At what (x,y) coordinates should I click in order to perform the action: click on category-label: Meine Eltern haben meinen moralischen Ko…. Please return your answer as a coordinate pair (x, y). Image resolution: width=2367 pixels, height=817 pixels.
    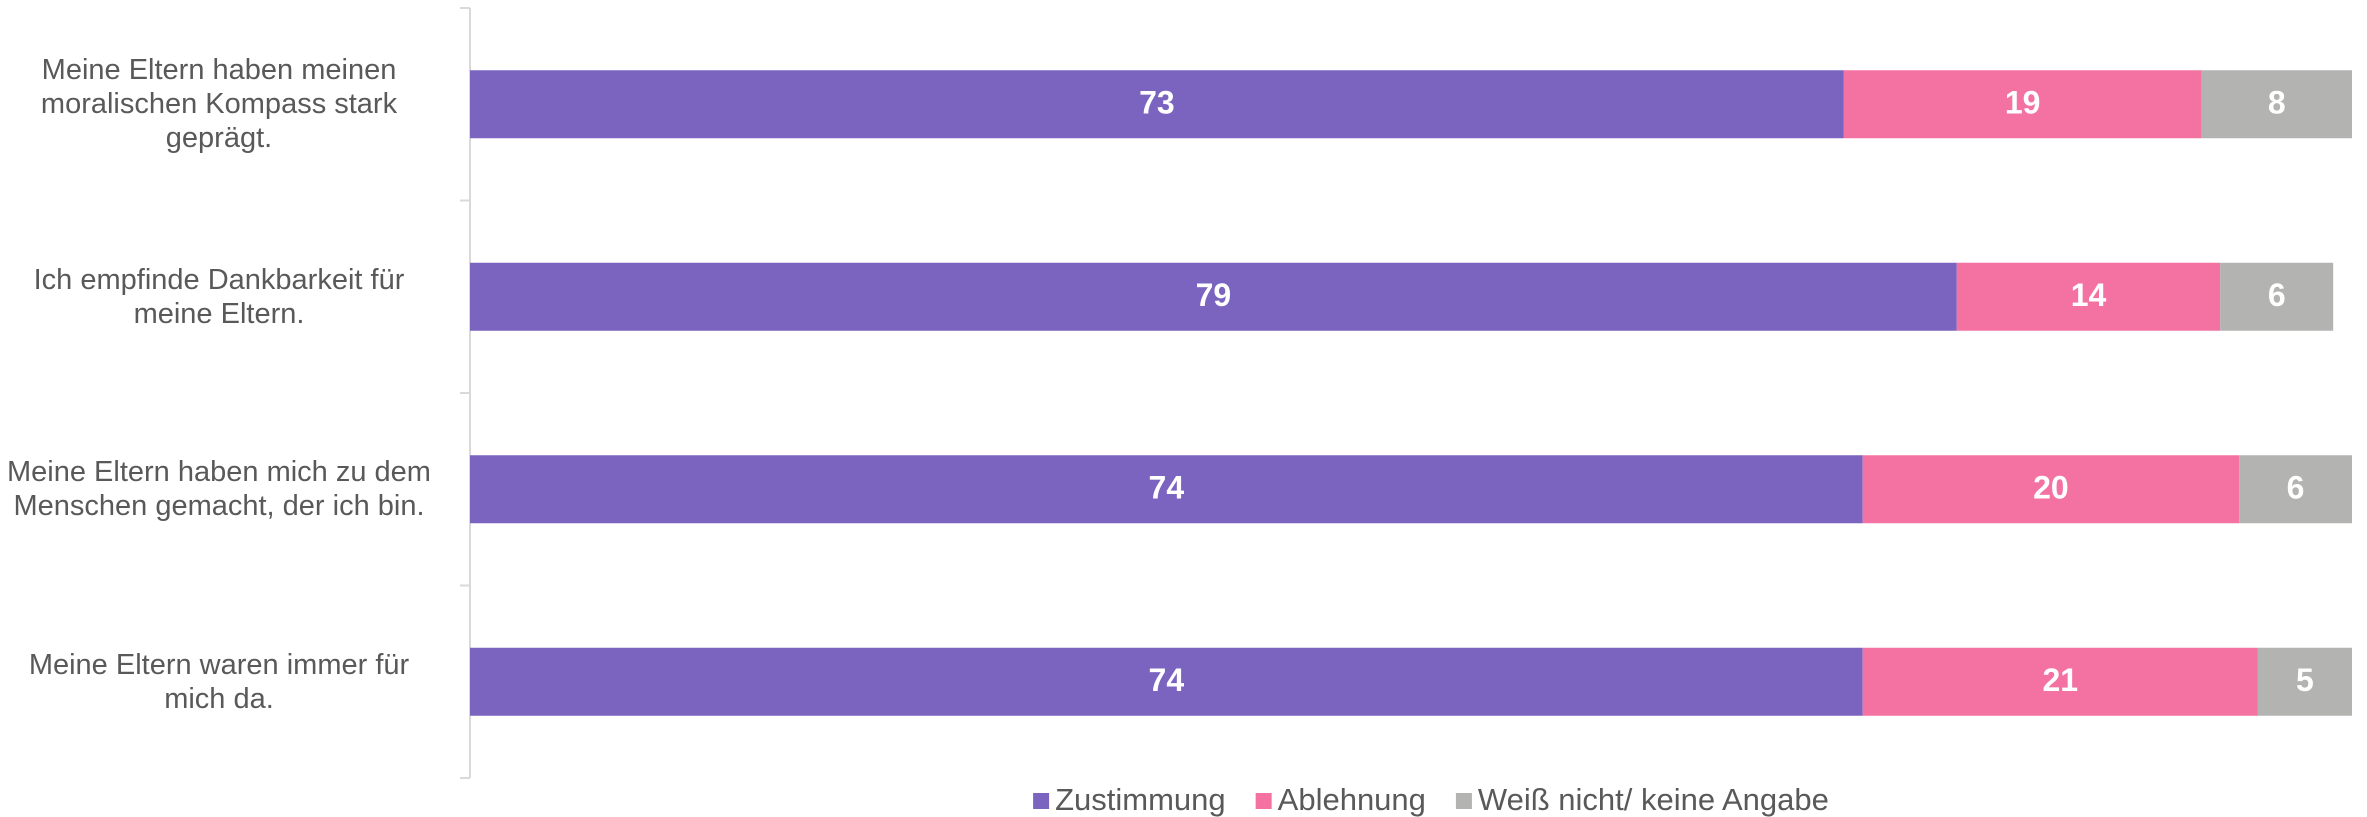
    Looking at the image, I should click on (219, 104).